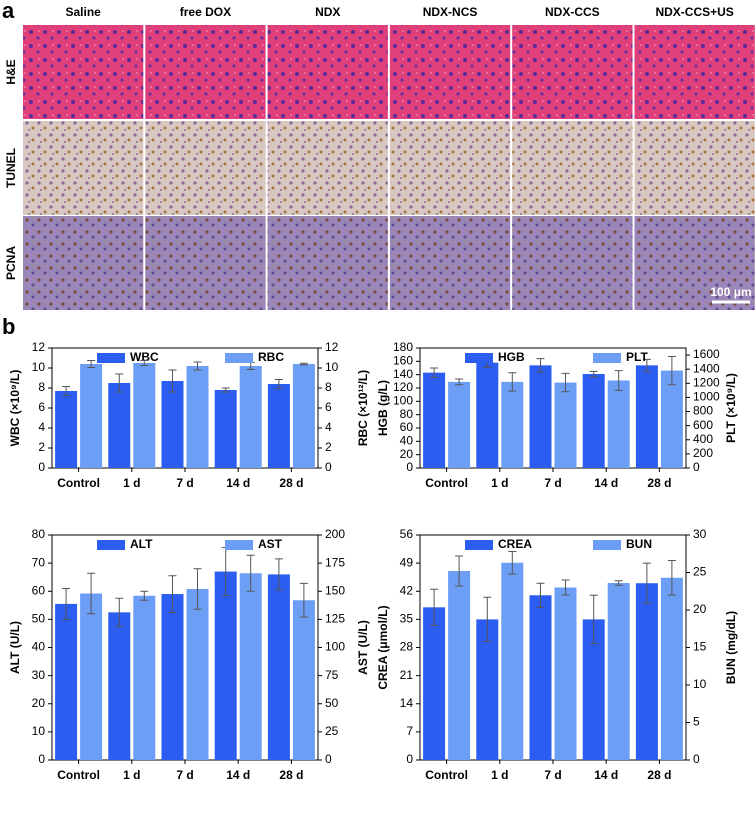  What do you see at coordinates (703, 425) in the screenshot?
I see `y2-tick-label: 600` at bounding box center [703, 425].